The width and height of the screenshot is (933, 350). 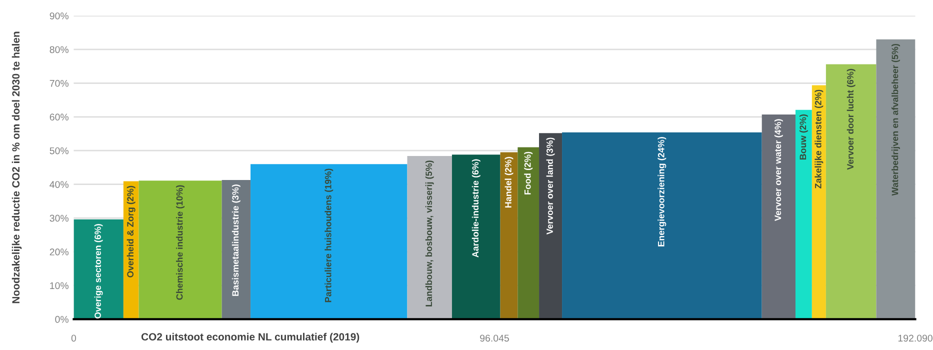 I want to click on annotation: Energievoorziening (24%), so click(x=662, y=191).